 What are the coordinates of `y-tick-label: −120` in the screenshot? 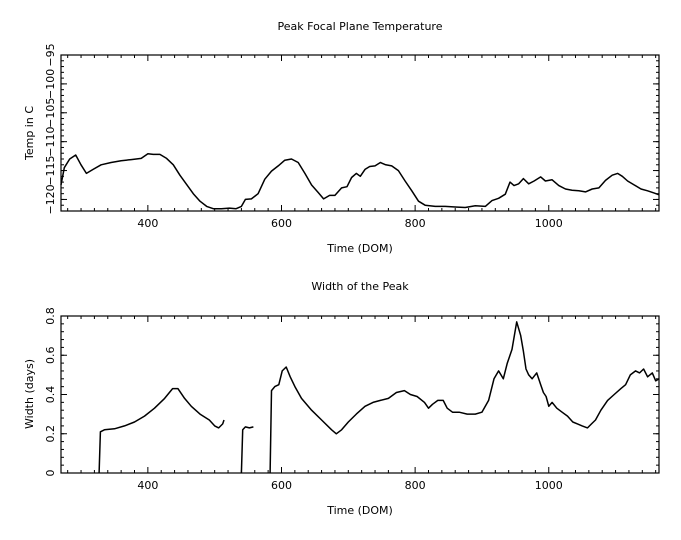 It's located at (50, 199).